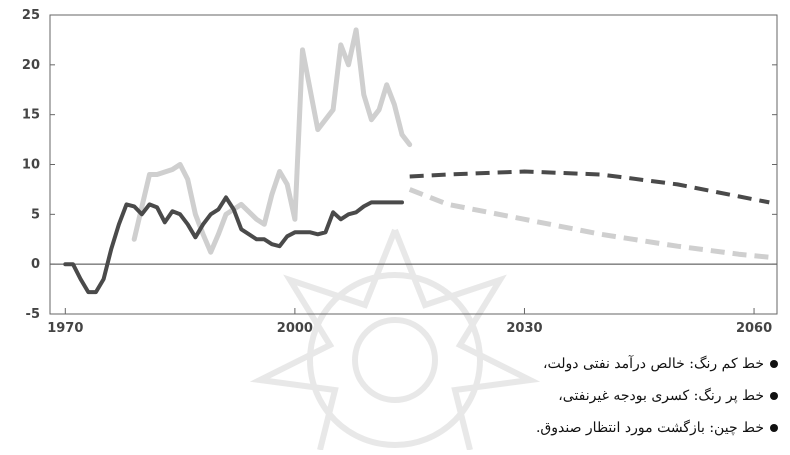  I want to click on legend-item-dashed-line: خط چین: بازگشت مورد انتظار صندوق., so click(398, 428).